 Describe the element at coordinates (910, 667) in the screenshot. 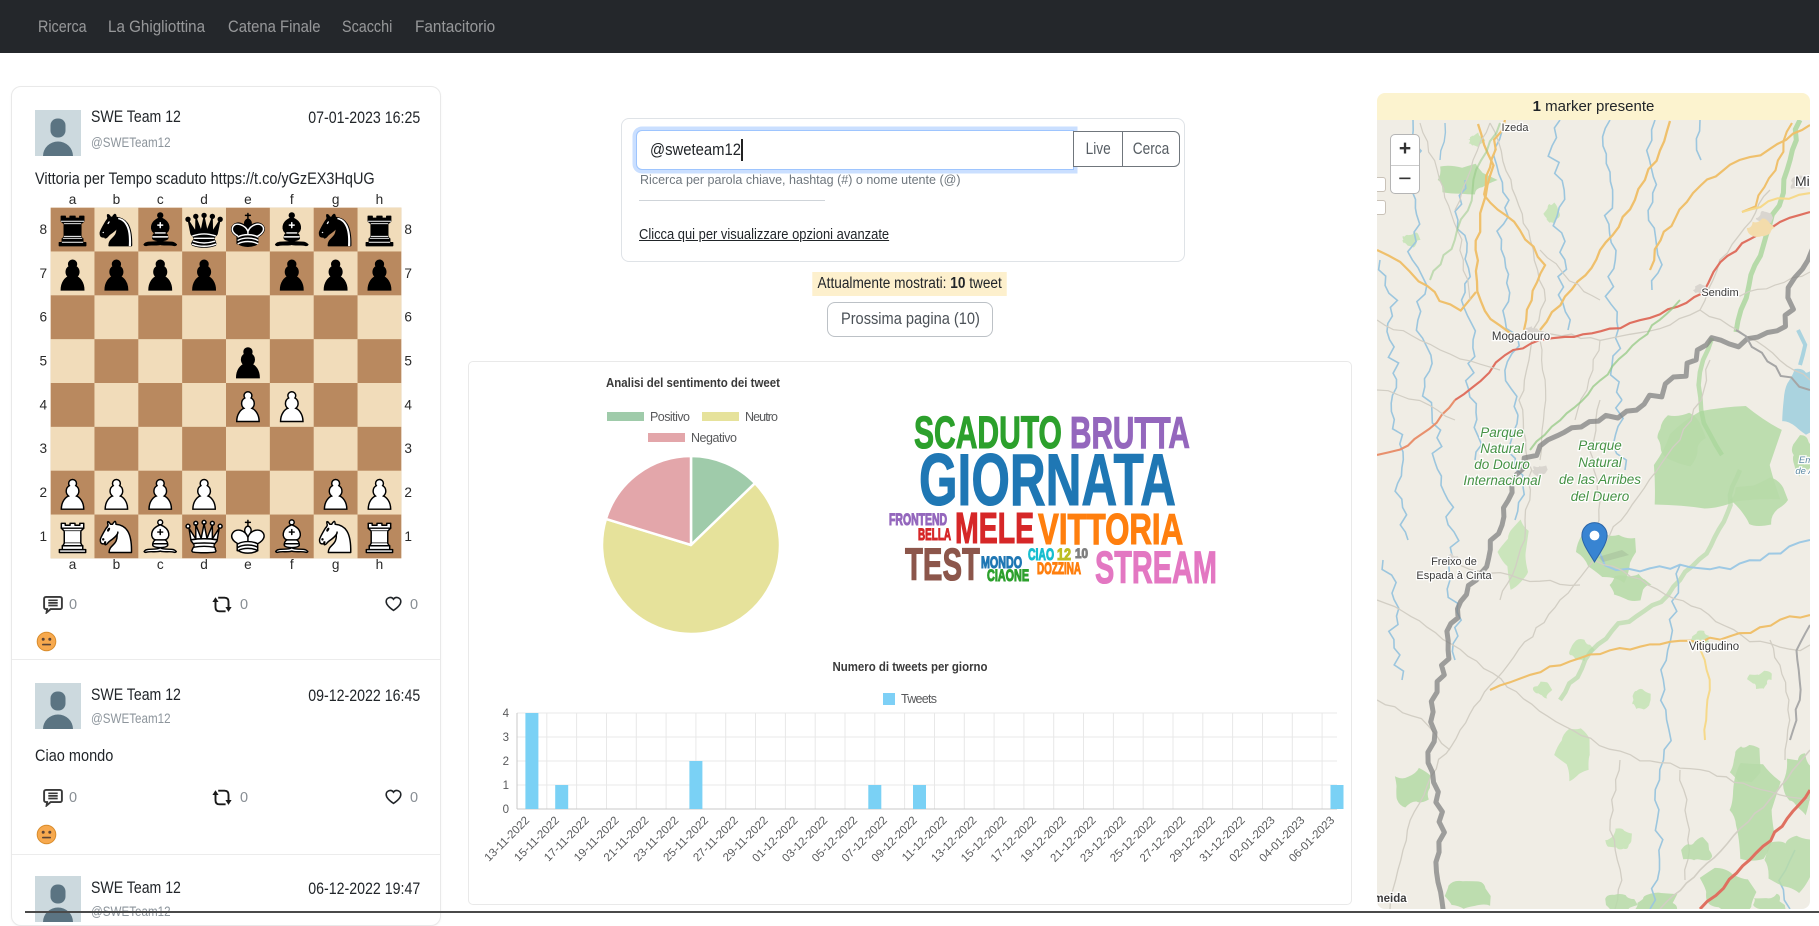

I see `svg-text: Numero di tweets per giorno` at that location.